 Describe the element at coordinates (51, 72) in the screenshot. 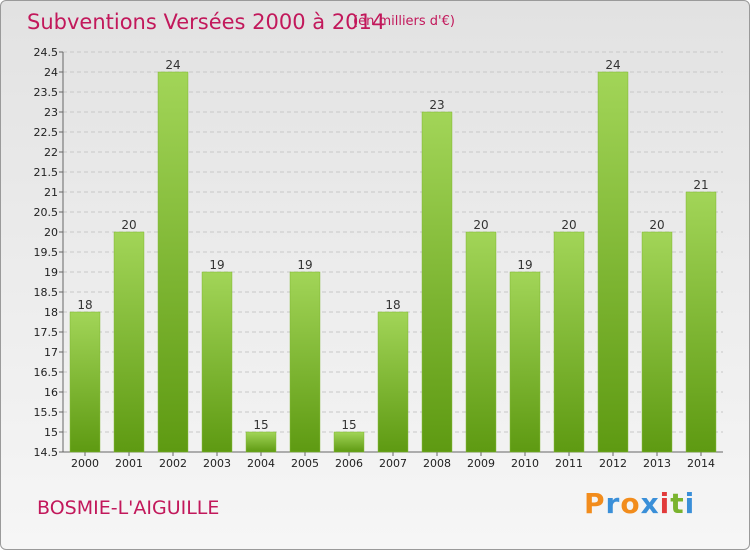

I see `y-tick-label: 24` at that location.